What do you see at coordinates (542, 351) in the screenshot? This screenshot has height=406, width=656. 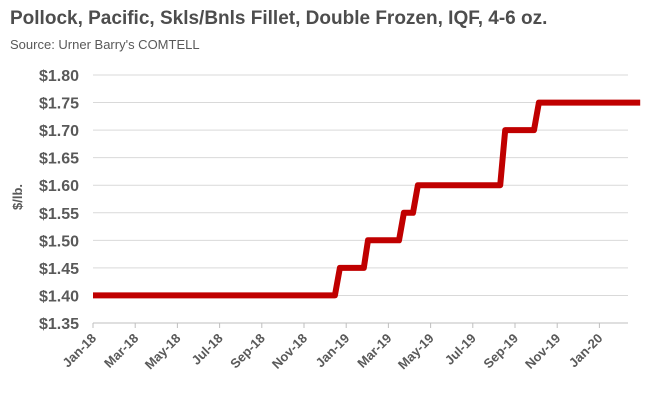 I see `x-tick-label: Nov-19` at bounding box center [542, 351].